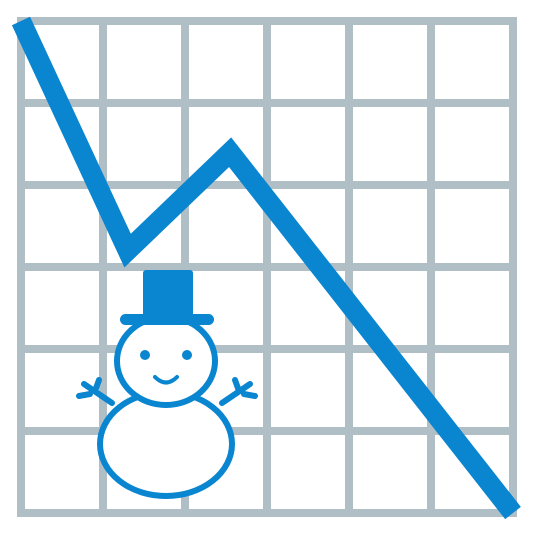  Describe the element at coordinates (145, 355) in the screenshot. I see `snowman-left-eye-icon` at that location.